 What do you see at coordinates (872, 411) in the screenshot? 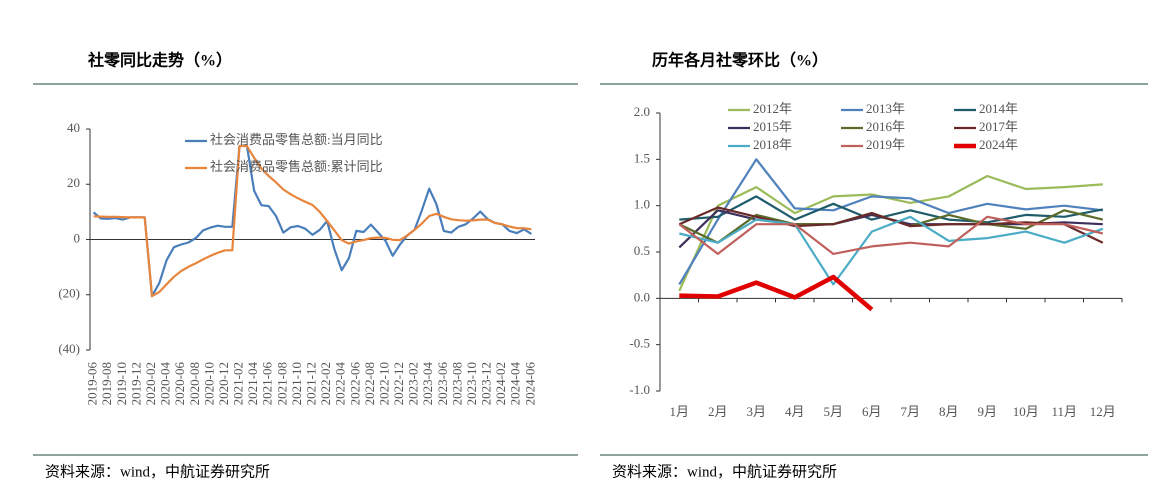
I see `x-tick-label: 6月` at bounding box center [872, 411].